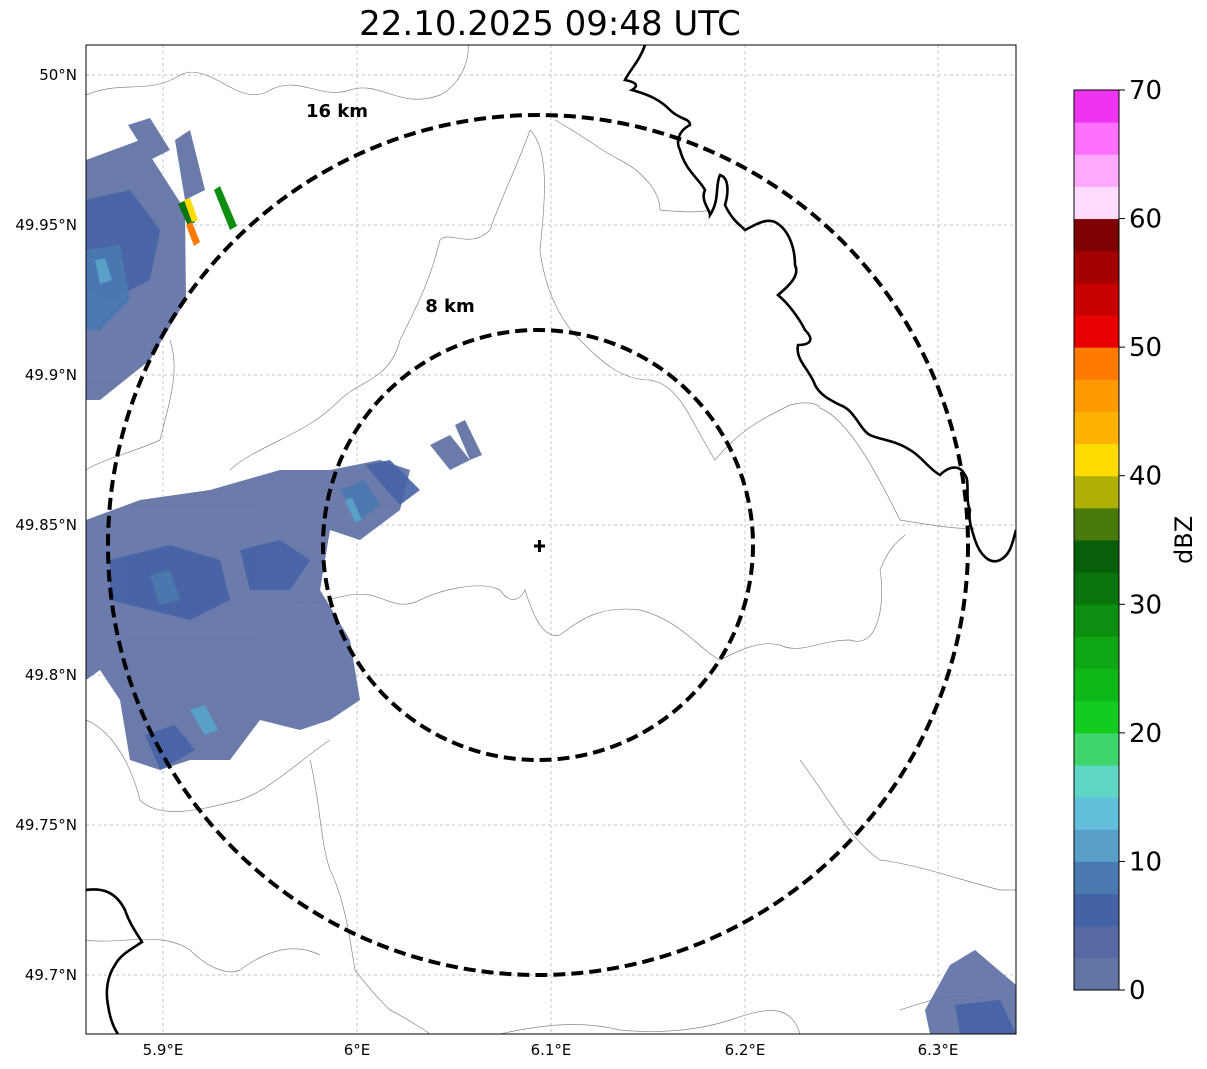 This screenshot has height=1069, width=1207. I want to click on lat-tick-label: 49.7°N, so click(51, 975).